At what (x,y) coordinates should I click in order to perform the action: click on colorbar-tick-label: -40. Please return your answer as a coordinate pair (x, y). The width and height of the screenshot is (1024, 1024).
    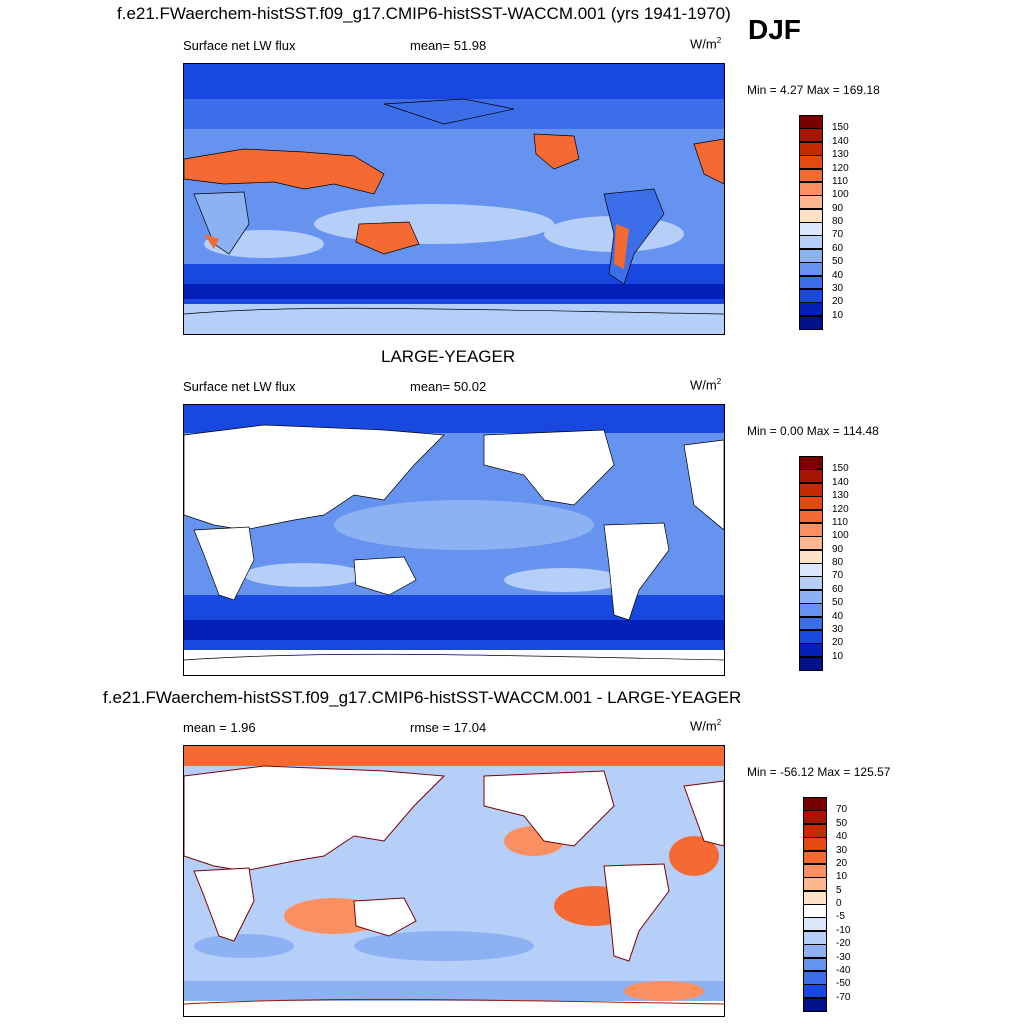
    Looking at the image, I should click on (843, 970).